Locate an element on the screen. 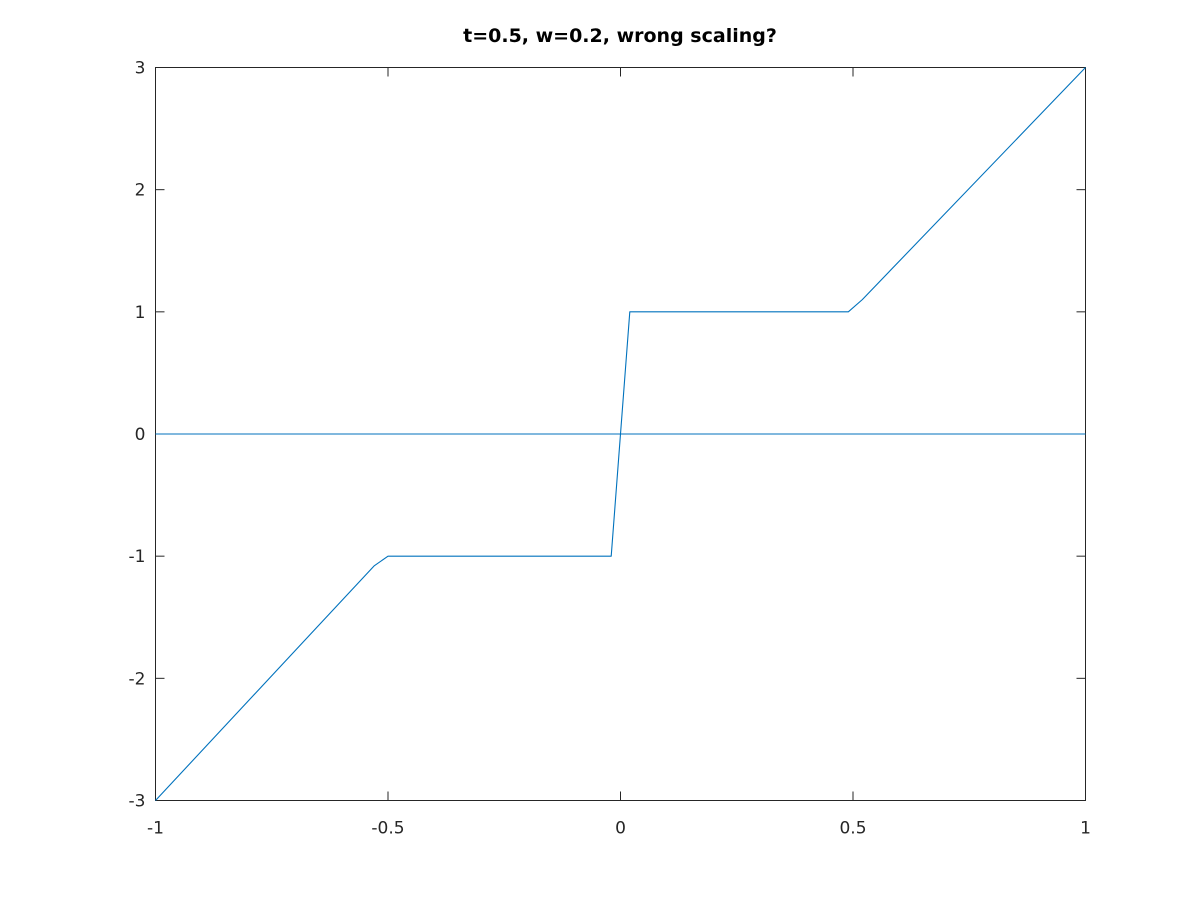  y-tick-label: -2 is located at coordinates (137, 679).